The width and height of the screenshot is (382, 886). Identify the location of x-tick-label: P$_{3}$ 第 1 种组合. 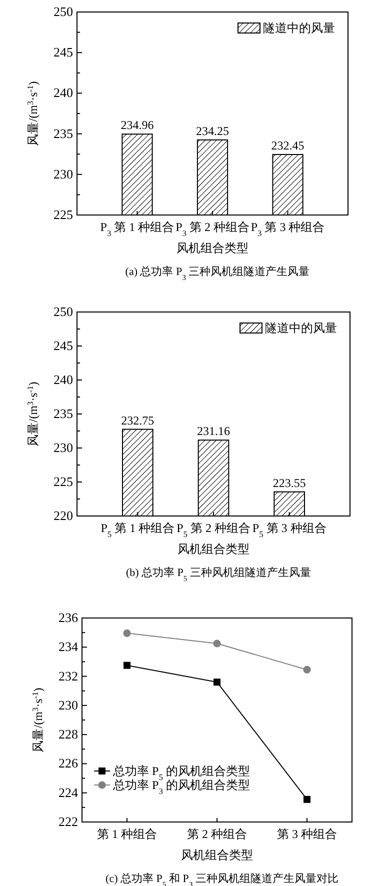
(137, 229).